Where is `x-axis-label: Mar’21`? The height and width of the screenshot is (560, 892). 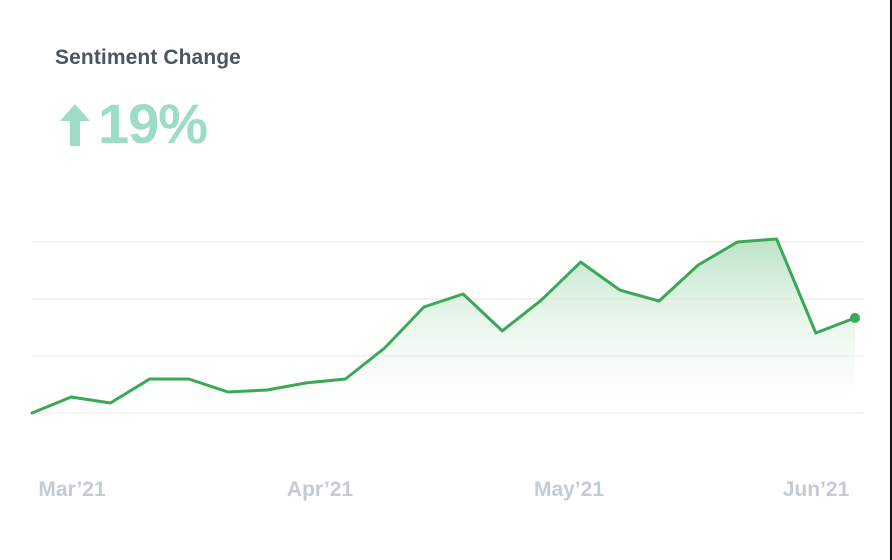
x-axis-label: Mar’21 is located at coordinates (72, 489).